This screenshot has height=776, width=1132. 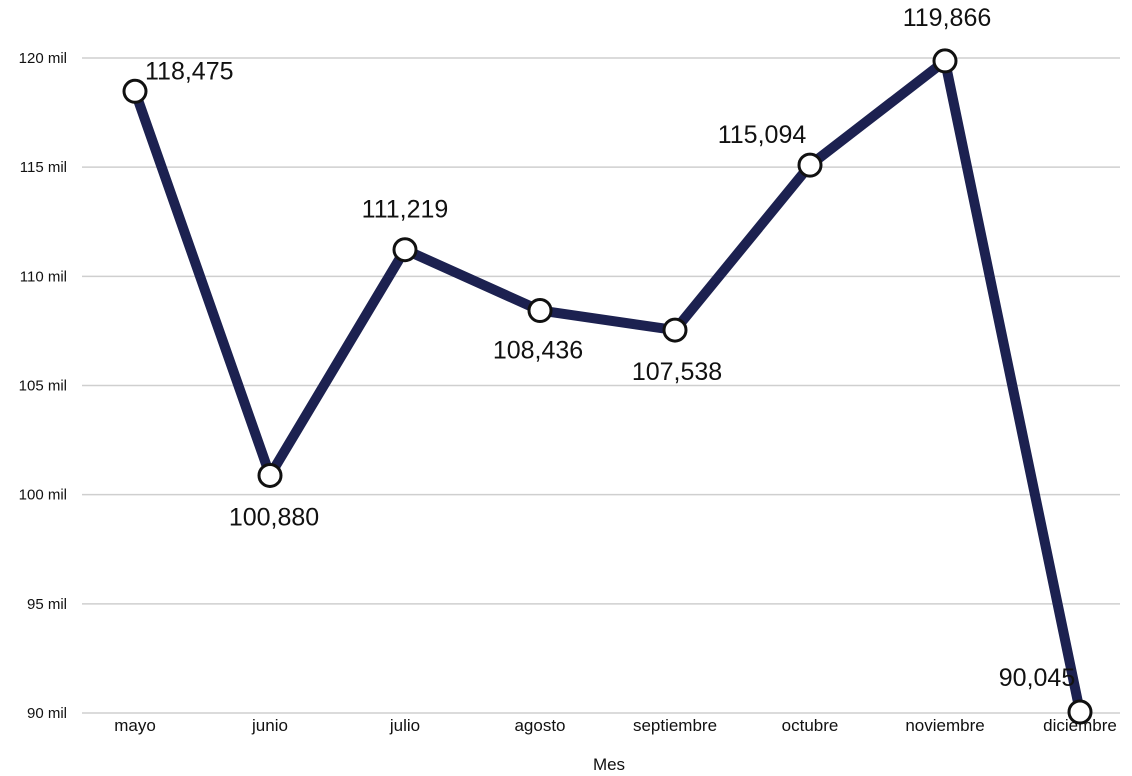 I want to click on x-axis-title: Mes, so click(x=609, y=764).